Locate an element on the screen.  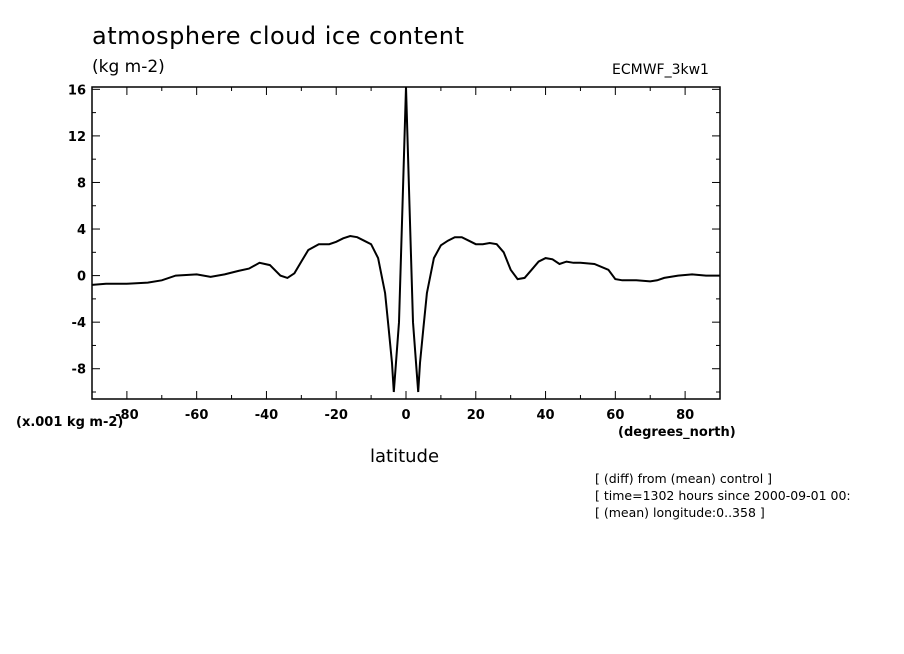
x-axis-units: (degrees_north) is located at coordinates (677, 432).